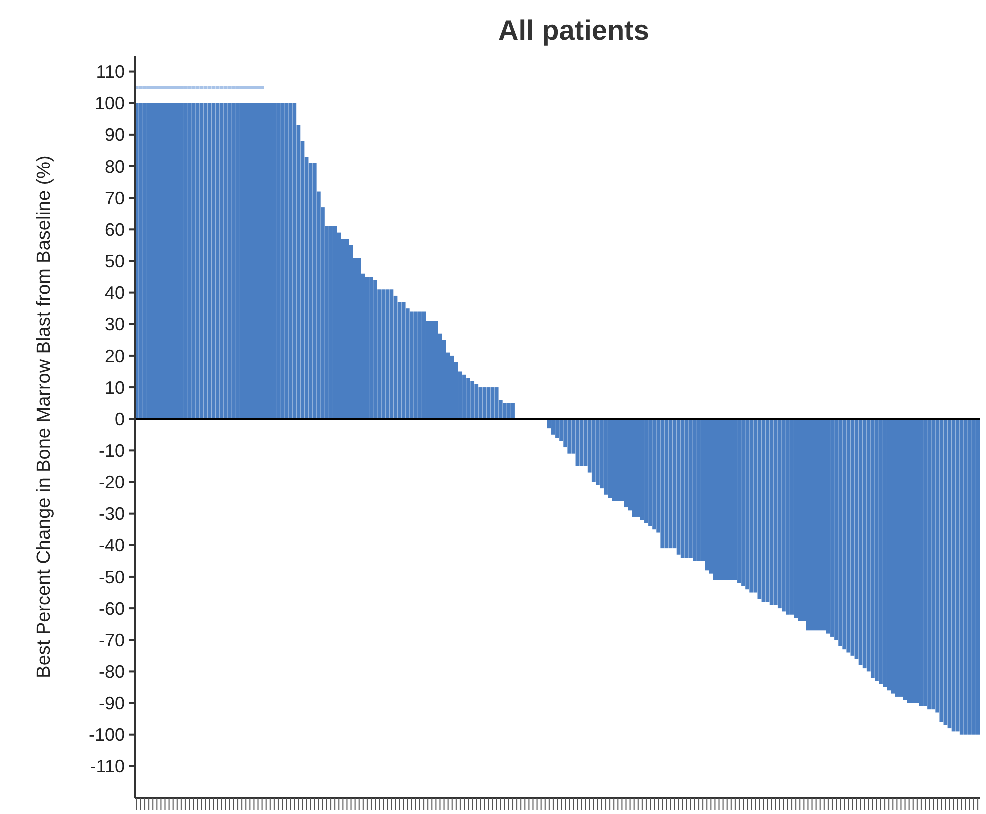 This screenshot has height=814, width=986. Describe the element at coordinates (111, 672) in the screenshot. I see `y-tick-label: -80` at that location.